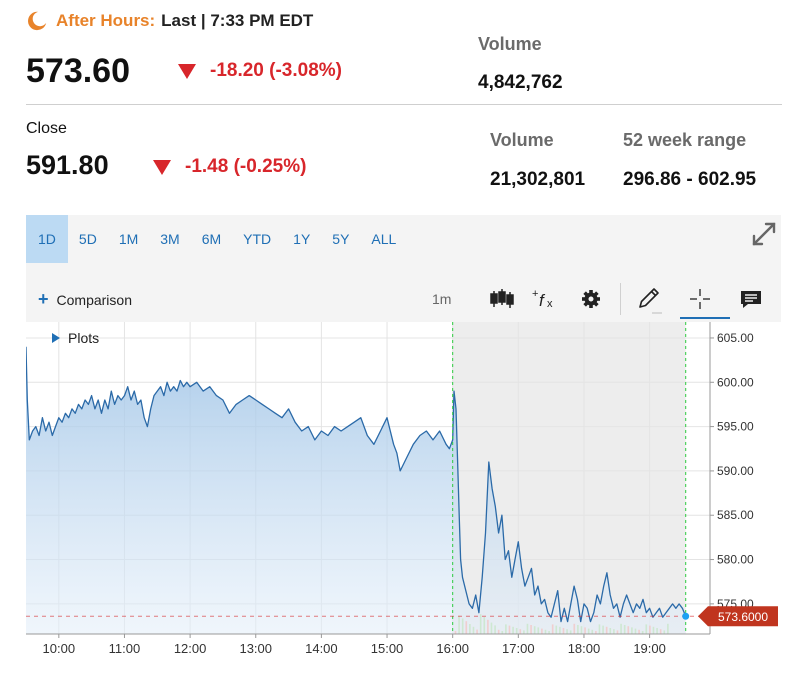 Image resolution: width=801 pixels, height=682 pixels. What do you see at coordinates (452, 648) in the screenshot?
I see `x-tick-label: 16:00` at bounding box center [452, 648].